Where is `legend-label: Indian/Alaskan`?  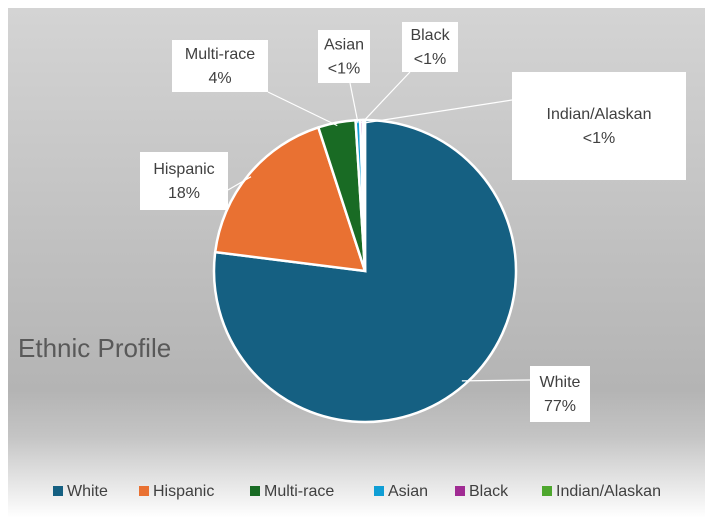 legend-label: Indian/Alaskan is located at coordinates (608, 491).